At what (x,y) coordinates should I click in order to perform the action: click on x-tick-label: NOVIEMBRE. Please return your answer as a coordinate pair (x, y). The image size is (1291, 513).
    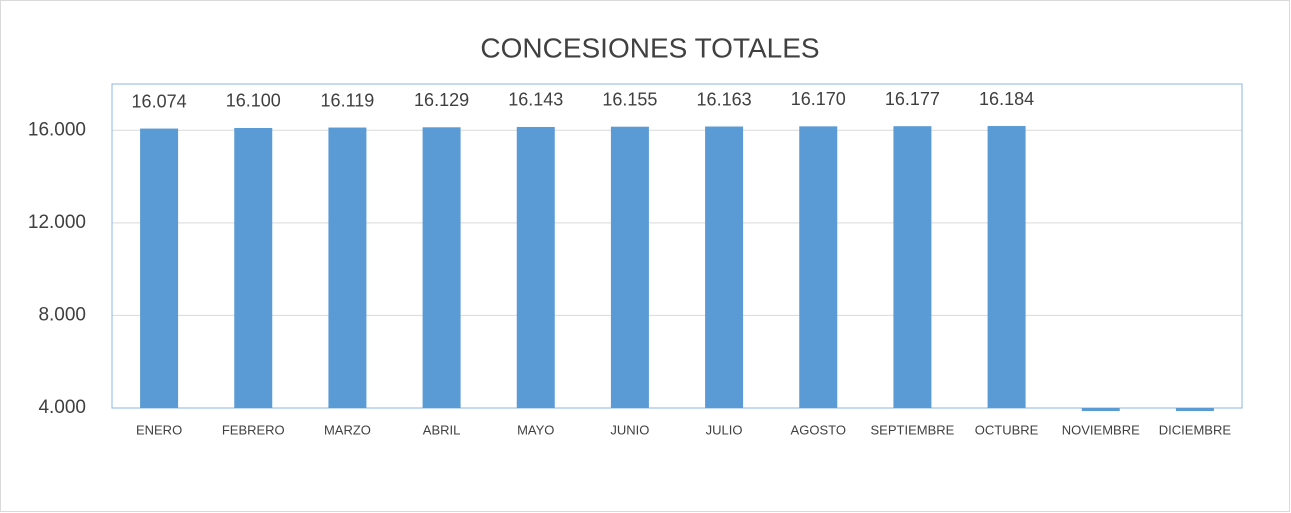
    Looking at the image, I should click on (1101, 429).